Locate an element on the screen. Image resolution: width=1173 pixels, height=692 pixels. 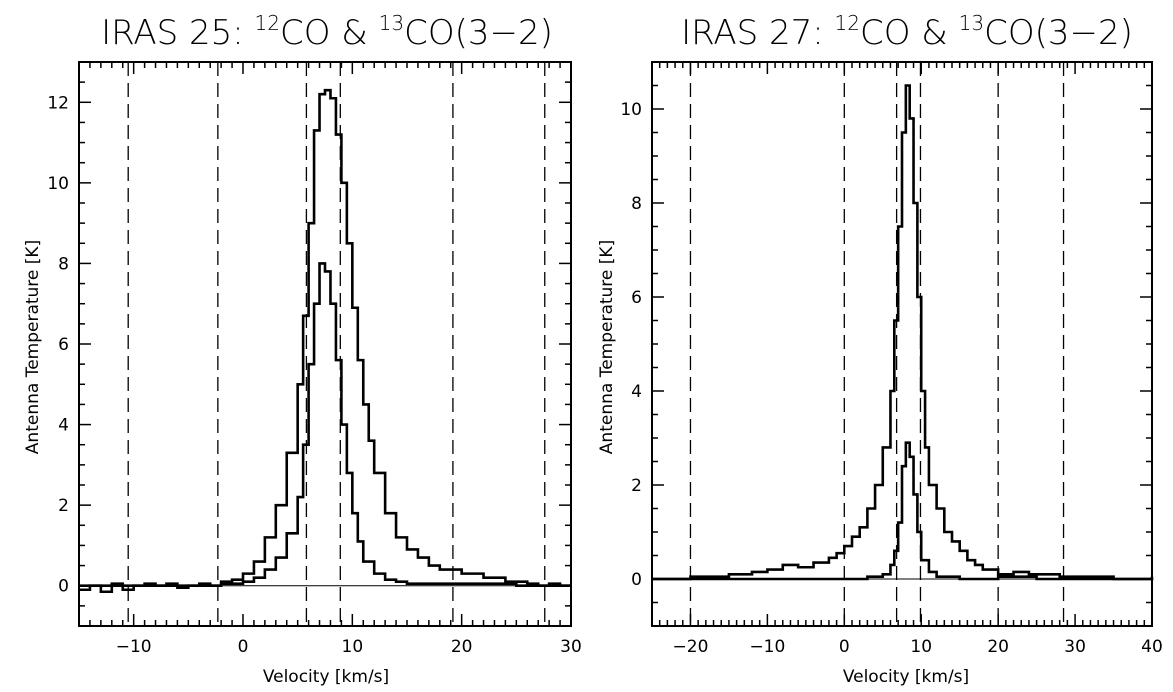
spectrum-13co-line is located at coordinates (902, 511).